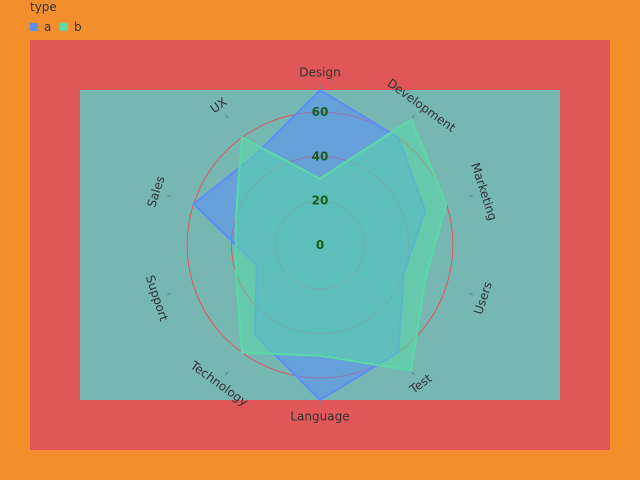  What do you see at coordinates (34, 26) in the screenshot?
I see `legend-swatch-a-icon` at bounding box center [34, 26].